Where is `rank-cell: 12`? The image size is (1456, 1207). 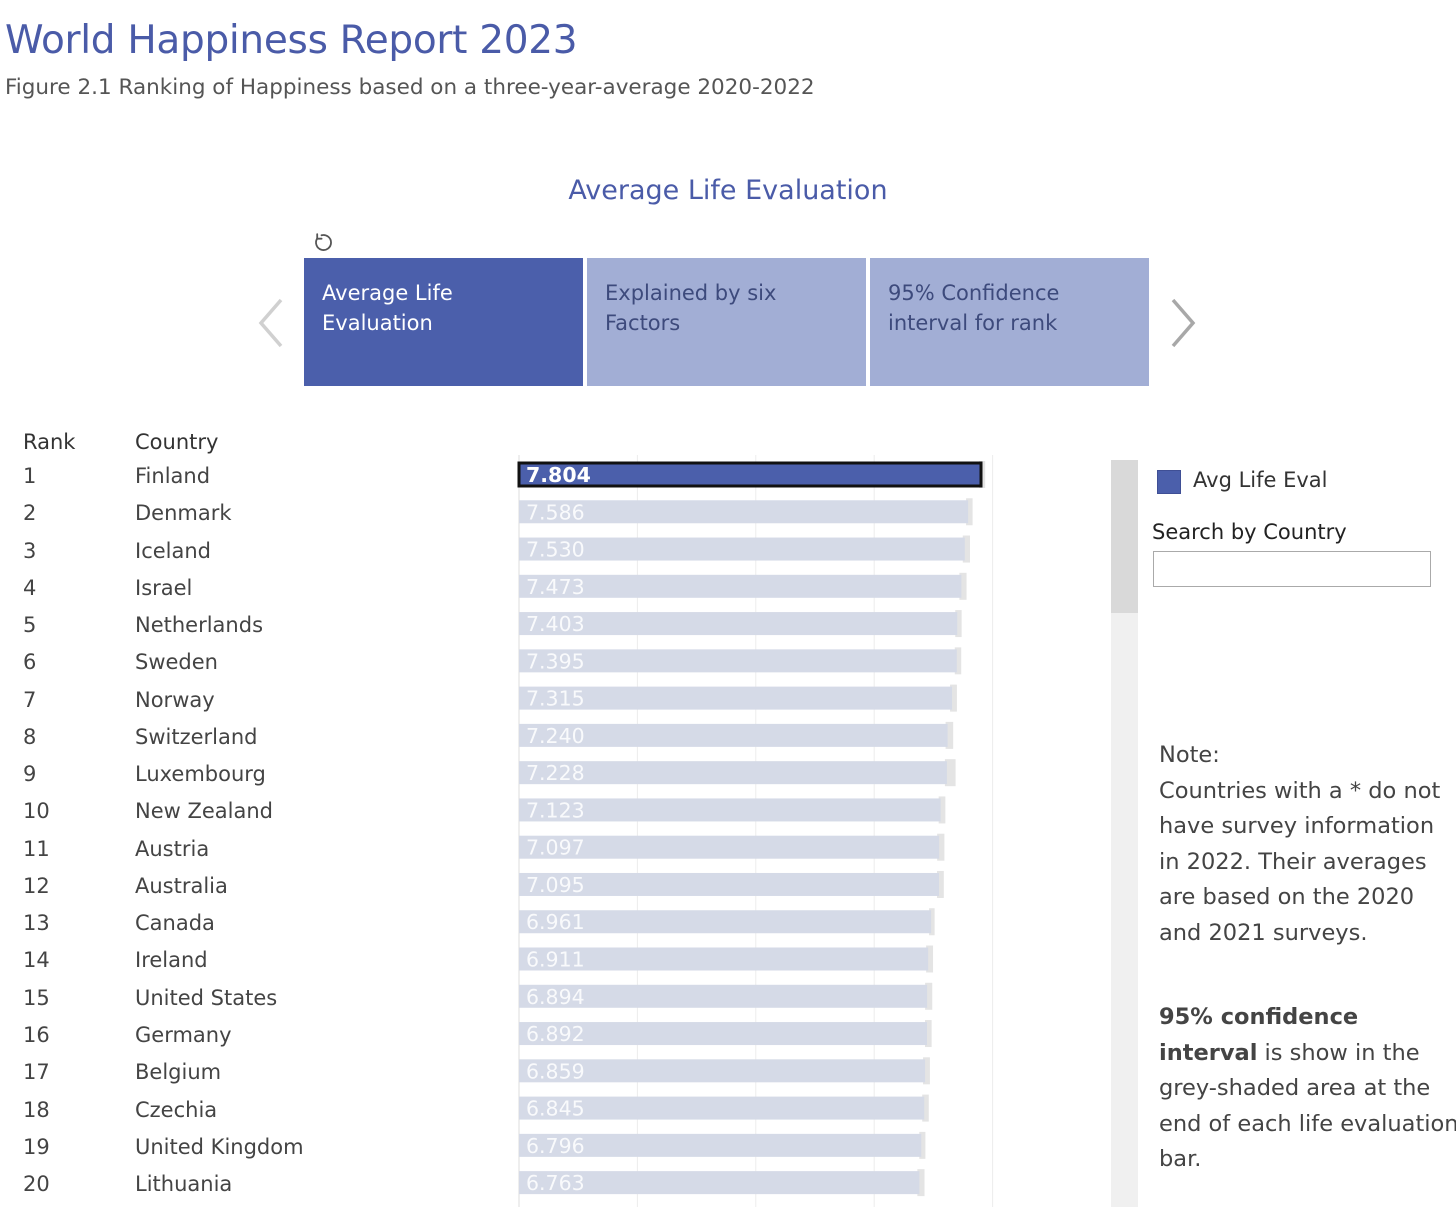
rank-cell: 12 is located at coordinates (36, 885).